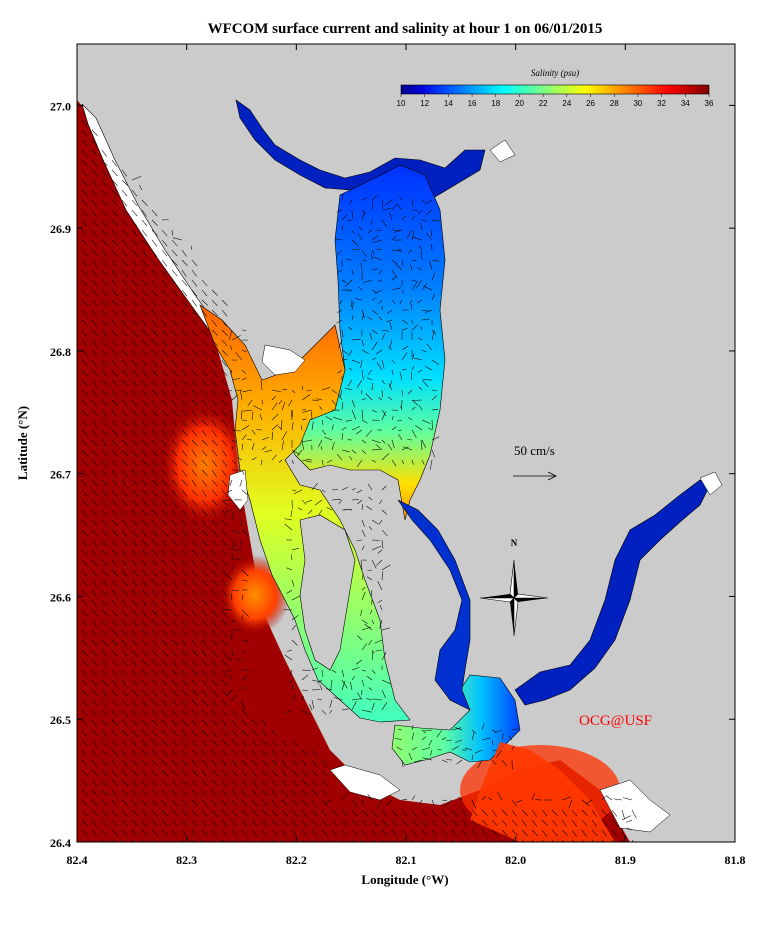 The height and width of the screenshot is (936, 770). I want to click on matlacha-pass-water, so click(434, 605).